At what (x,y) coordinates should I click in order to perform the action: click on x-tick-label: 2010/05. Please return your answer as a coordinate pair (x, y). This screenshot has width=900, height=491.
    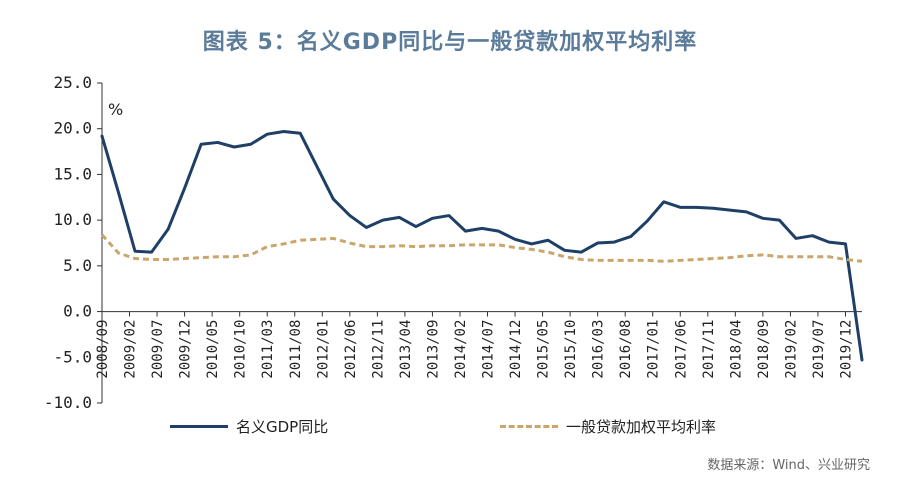
    Looking at the image, I should click on (213, 349).